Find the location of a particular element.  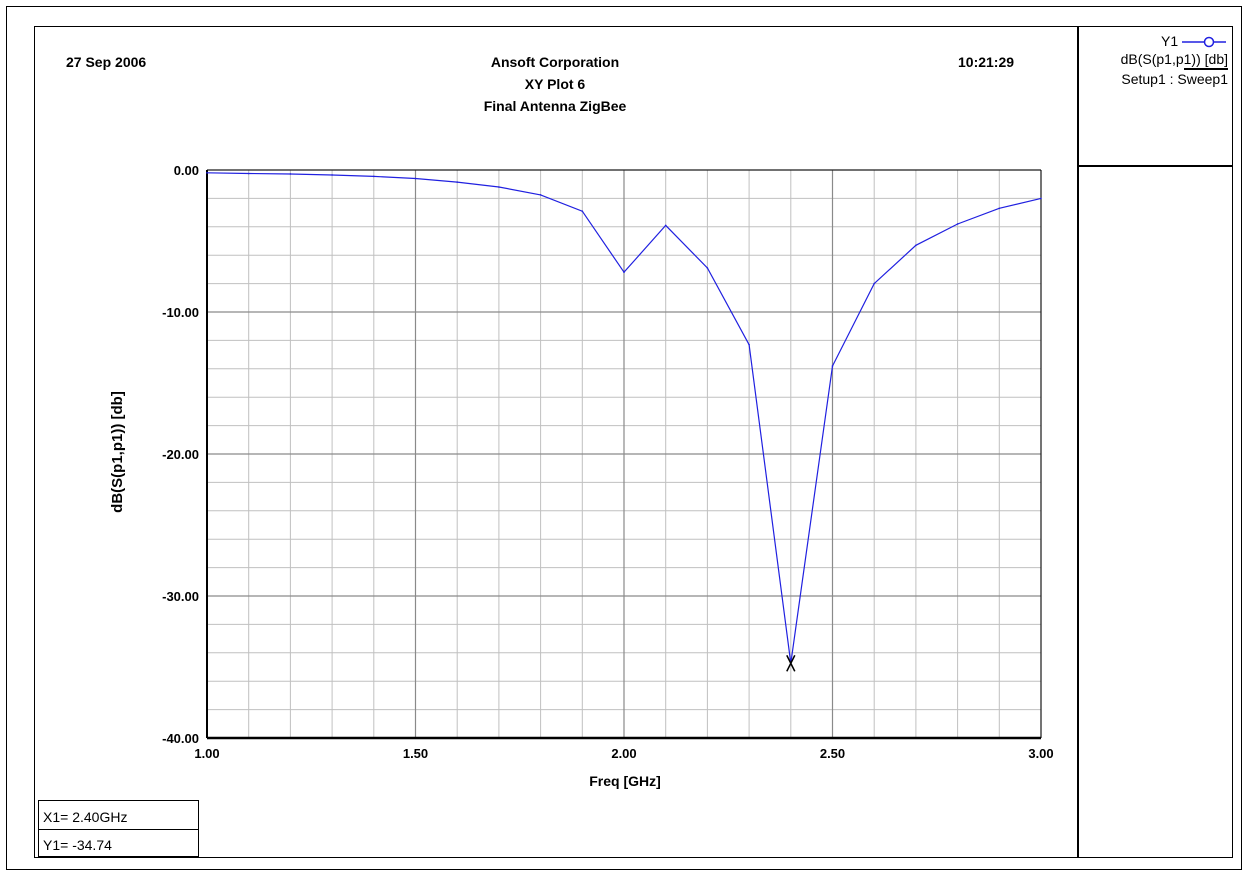

x-tick-labels: 1.00 1.50 2.00 2.50 3.00 is located at coordinates (623, 753).